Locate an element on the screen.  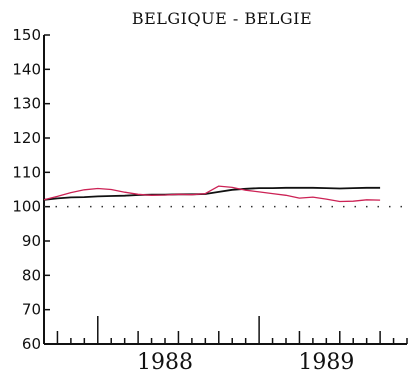
series-group is located at coordinates (212, 194).